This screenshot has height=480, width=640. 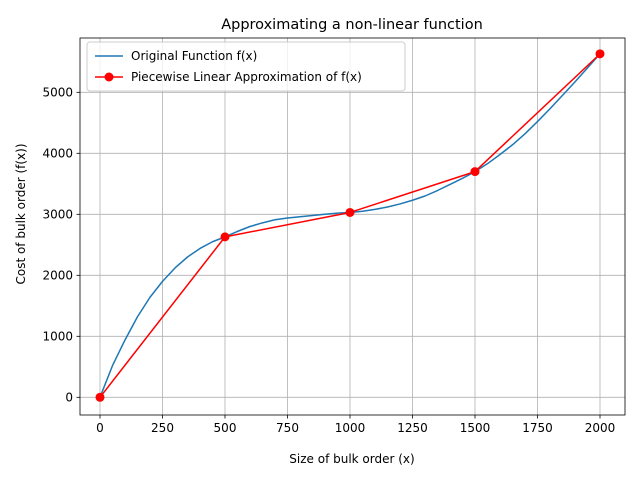 What do you see at coordinates (225, 428) in the screenshot?
I see `x-tick-label: 500` at bounding box center [225, 428].